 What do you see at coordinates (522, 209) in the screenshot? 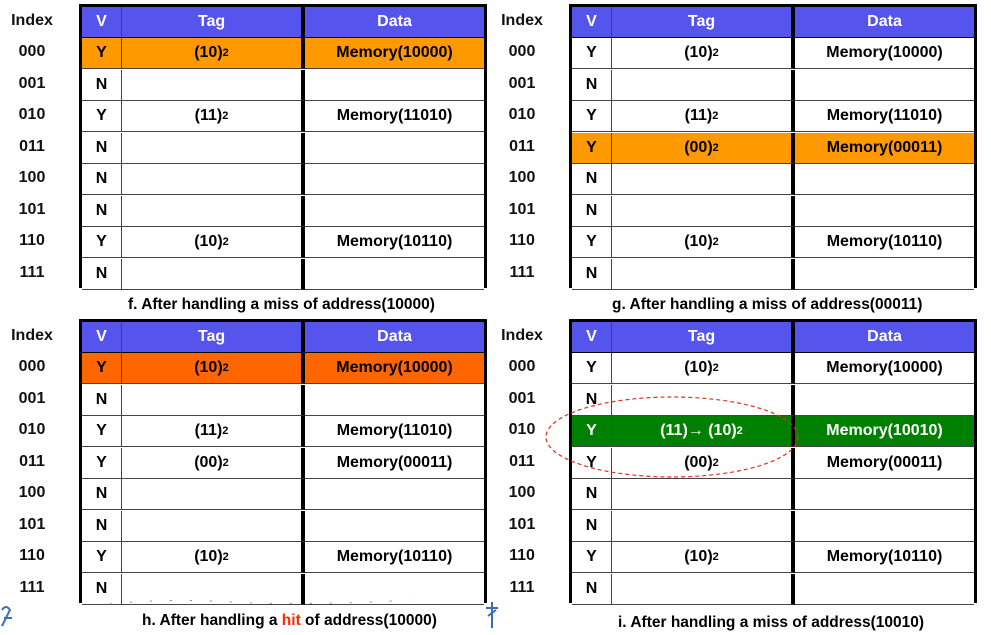
I see `index-label-101: 101` at bounding box center [522, 209].